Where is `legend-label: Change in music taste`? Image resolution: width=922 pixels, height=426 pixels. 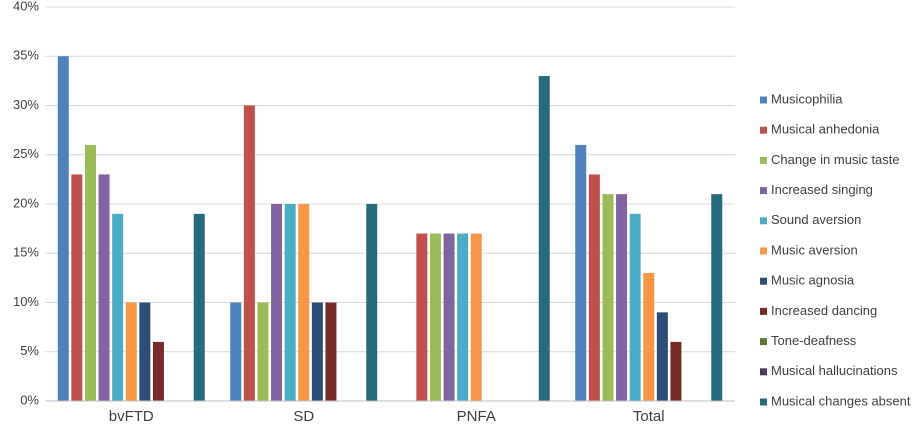 legend-label: Change in music taste is located at coordinates (835, 159).